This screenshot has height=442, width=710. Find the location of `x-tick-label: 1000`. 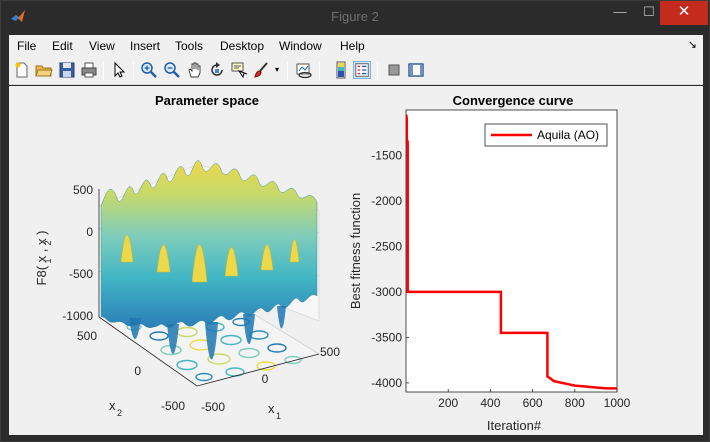

x-tick-label: 1000 is located at coordinates (617, 403).